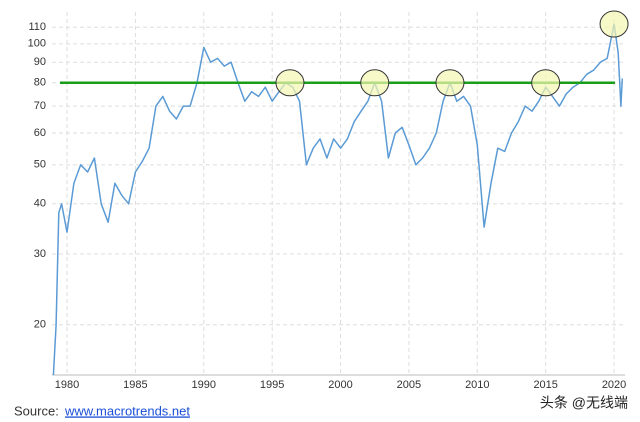 This screenshot has height=422, width=640. I want to click on source-label: Source:, so click(36, 410).